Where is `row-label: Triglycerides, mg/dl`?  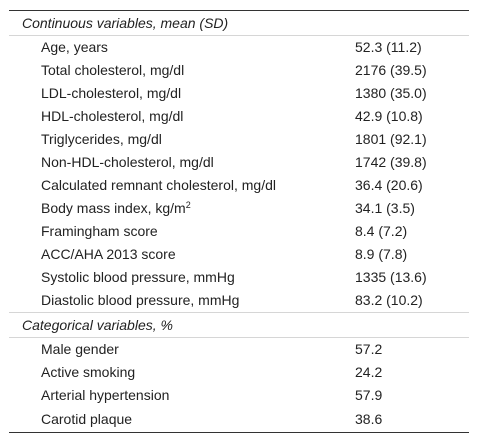 row-label: Triglycerides, mg/dl is located at coordinates (101, 139).